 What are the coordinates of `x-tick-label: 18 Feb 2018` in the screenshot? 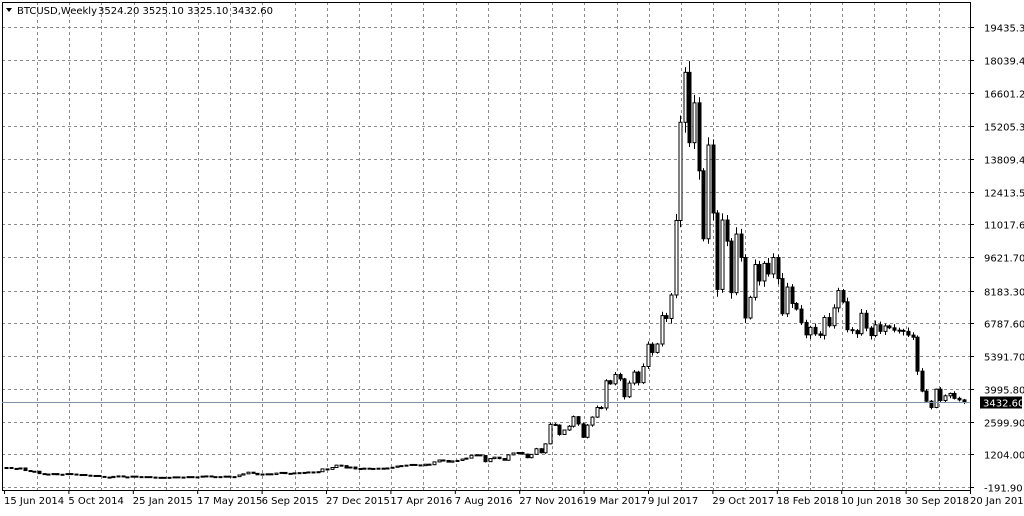 It's located at (808, 501).